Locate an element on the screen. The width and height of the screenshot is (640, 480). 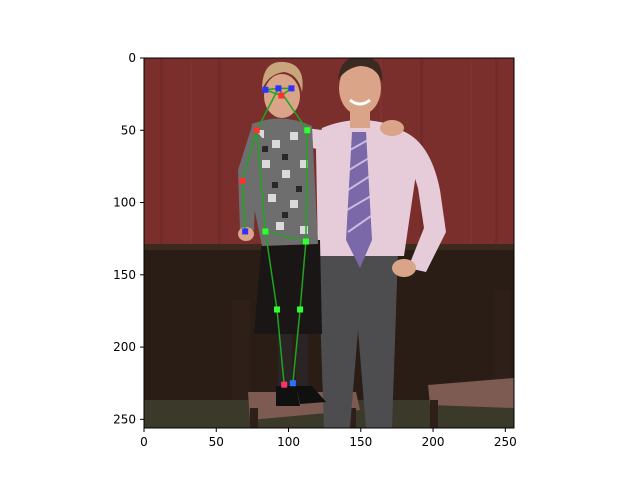
y-tick-label: 150 is located at coordinates (124, 275).